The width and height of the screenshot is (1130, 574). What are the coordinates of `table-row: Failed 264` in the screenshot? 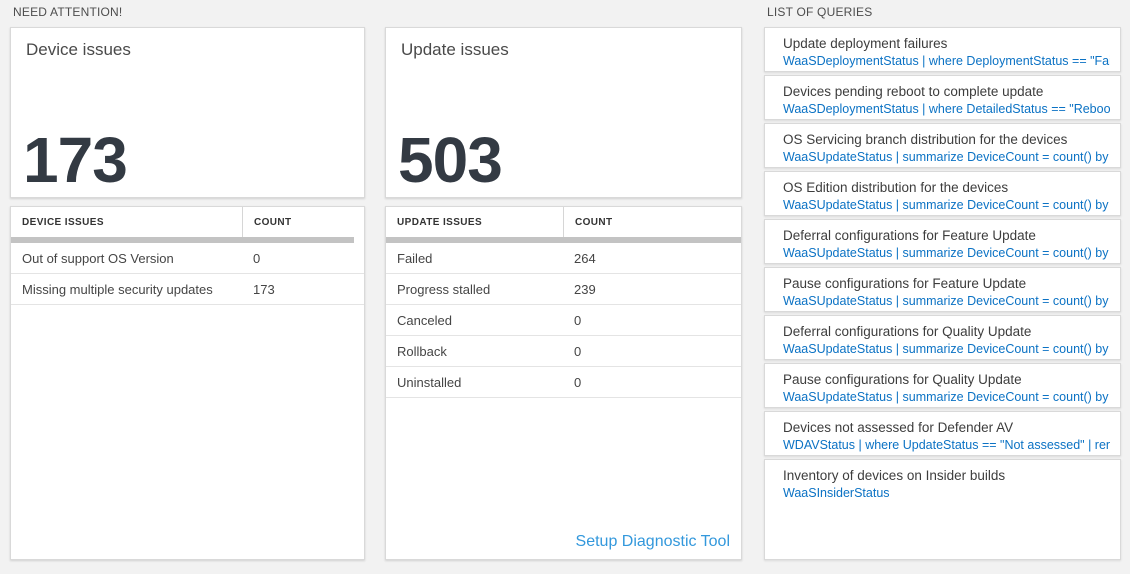 It's located at (563, 258).